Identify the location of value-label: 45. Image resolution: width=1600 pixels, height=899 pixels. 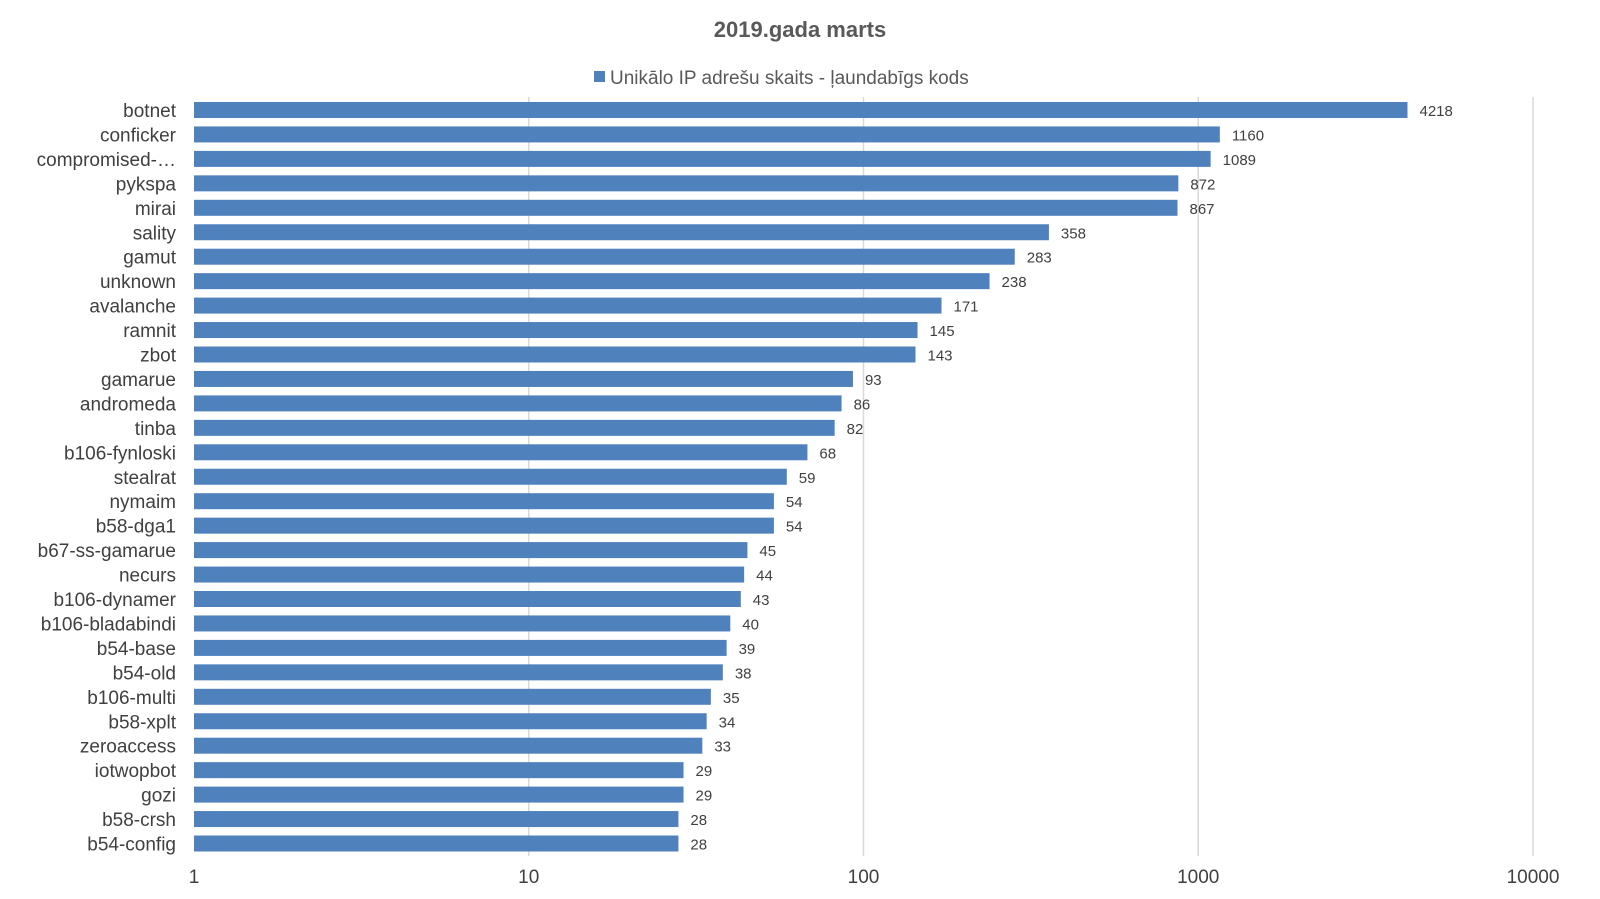
(767, 551).